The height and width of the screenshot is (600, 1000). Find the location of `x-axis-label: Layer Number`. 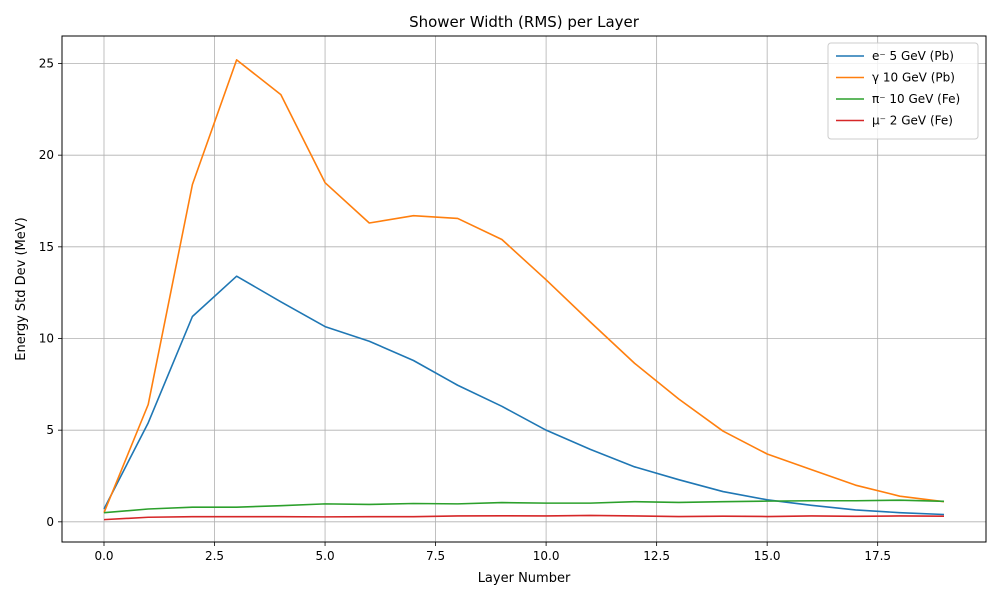

x-axis-label: Layer Number is located at coordinates (524, 578).